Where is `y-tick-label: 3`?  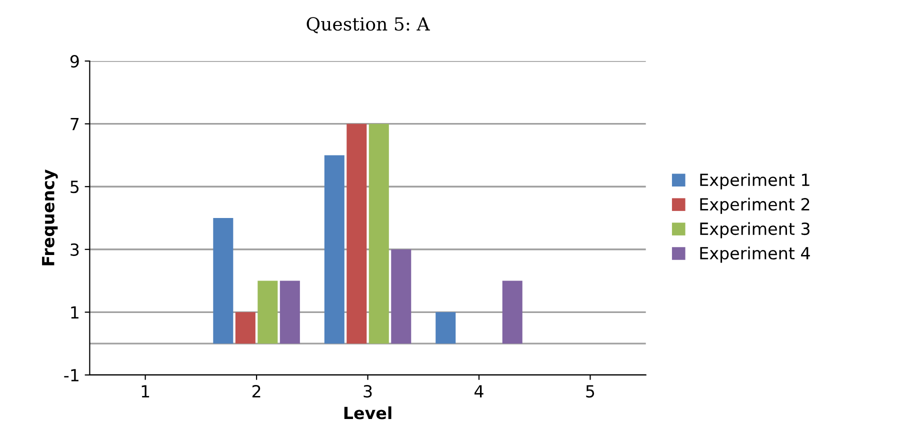 y-tick-label: 3 is located at coordinates (74, 249).